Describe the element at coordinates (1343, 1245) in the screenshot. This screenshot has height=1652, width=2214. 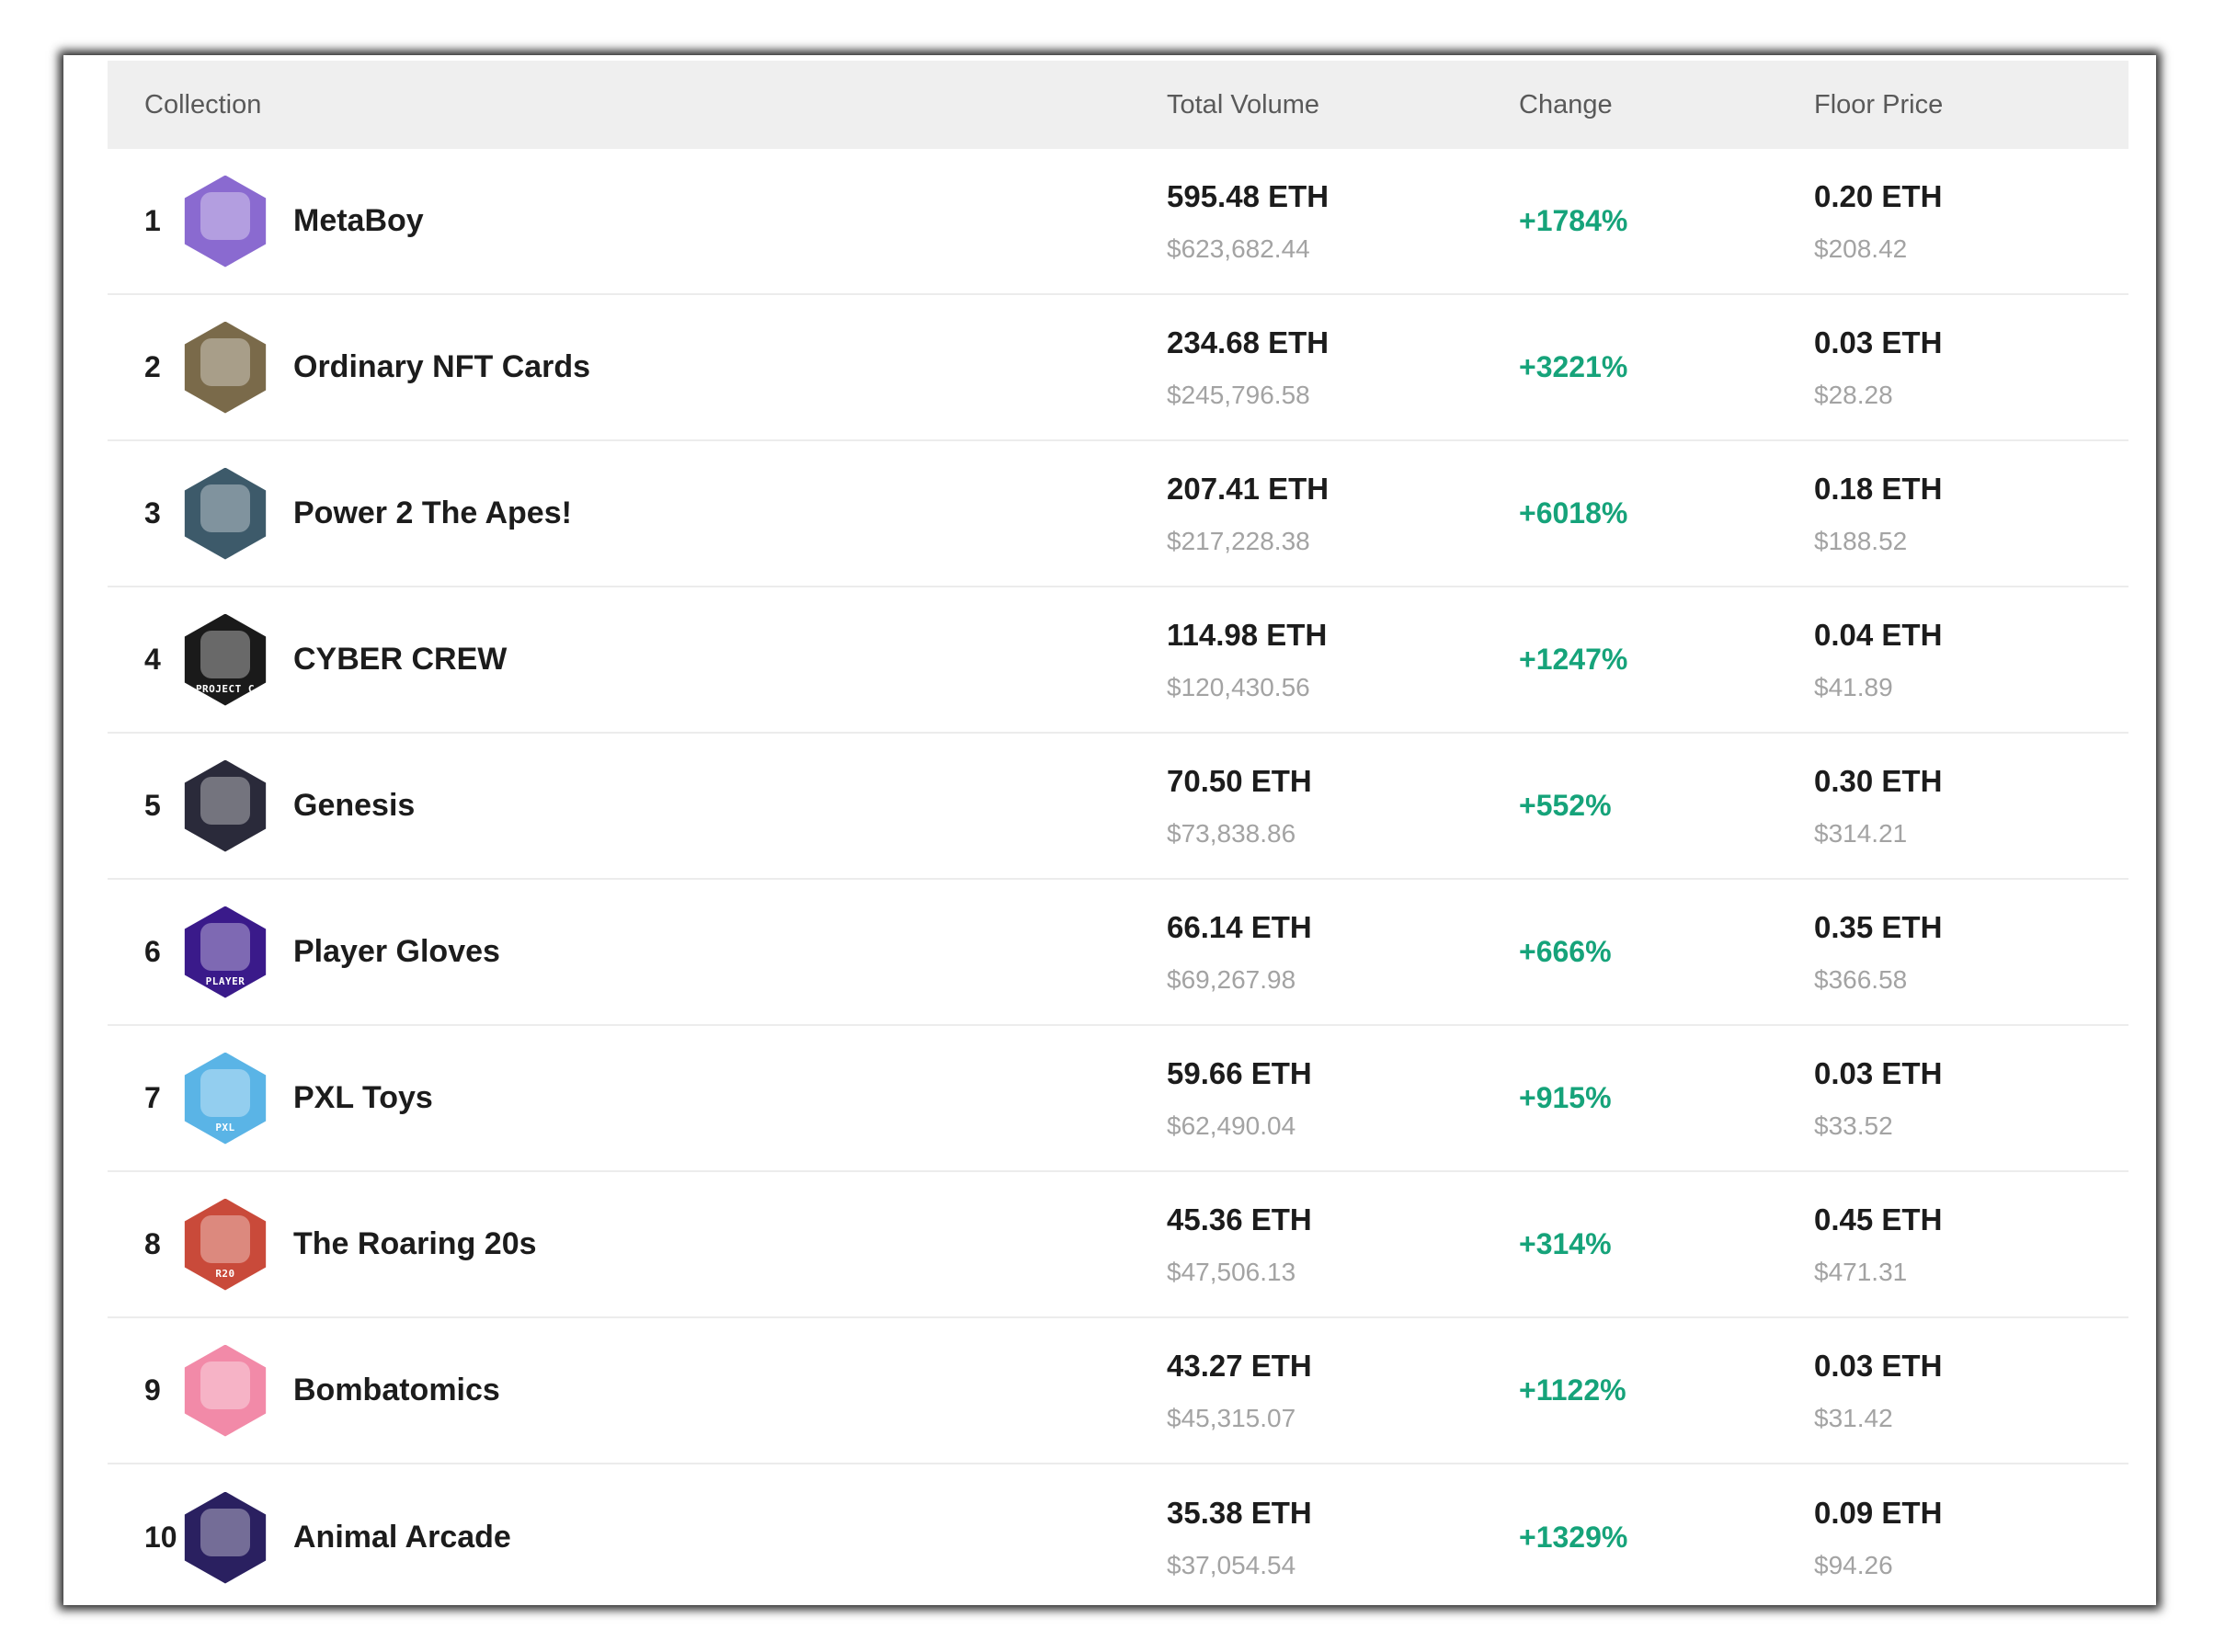
I see `total-volume-cell: 45.36 ETH $47,506.13` at that location.